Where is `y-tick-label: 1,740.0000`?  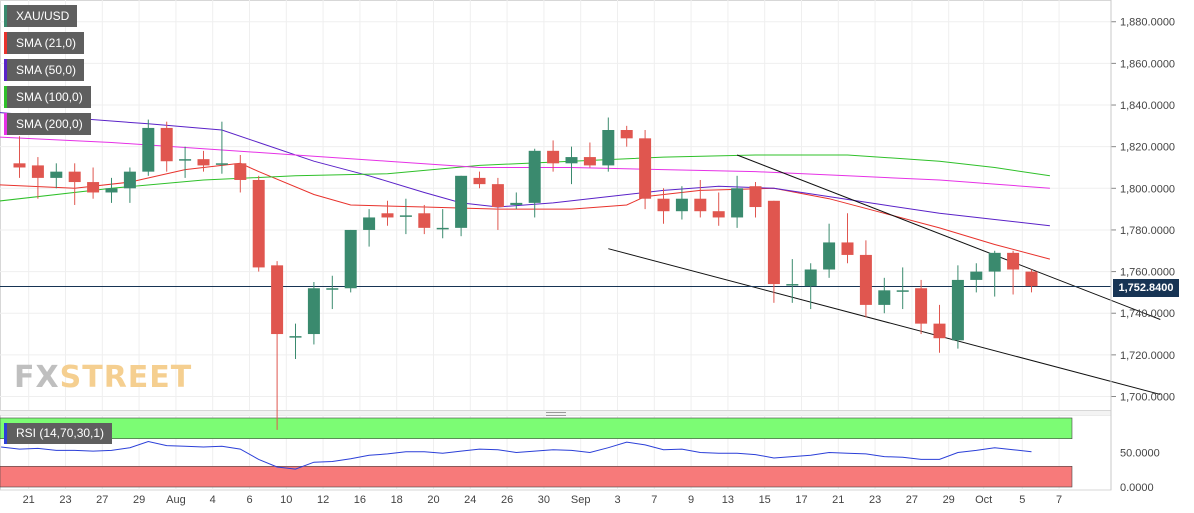
y-tick-label: 1,740.0000 is located at coordinates (1147, 314).